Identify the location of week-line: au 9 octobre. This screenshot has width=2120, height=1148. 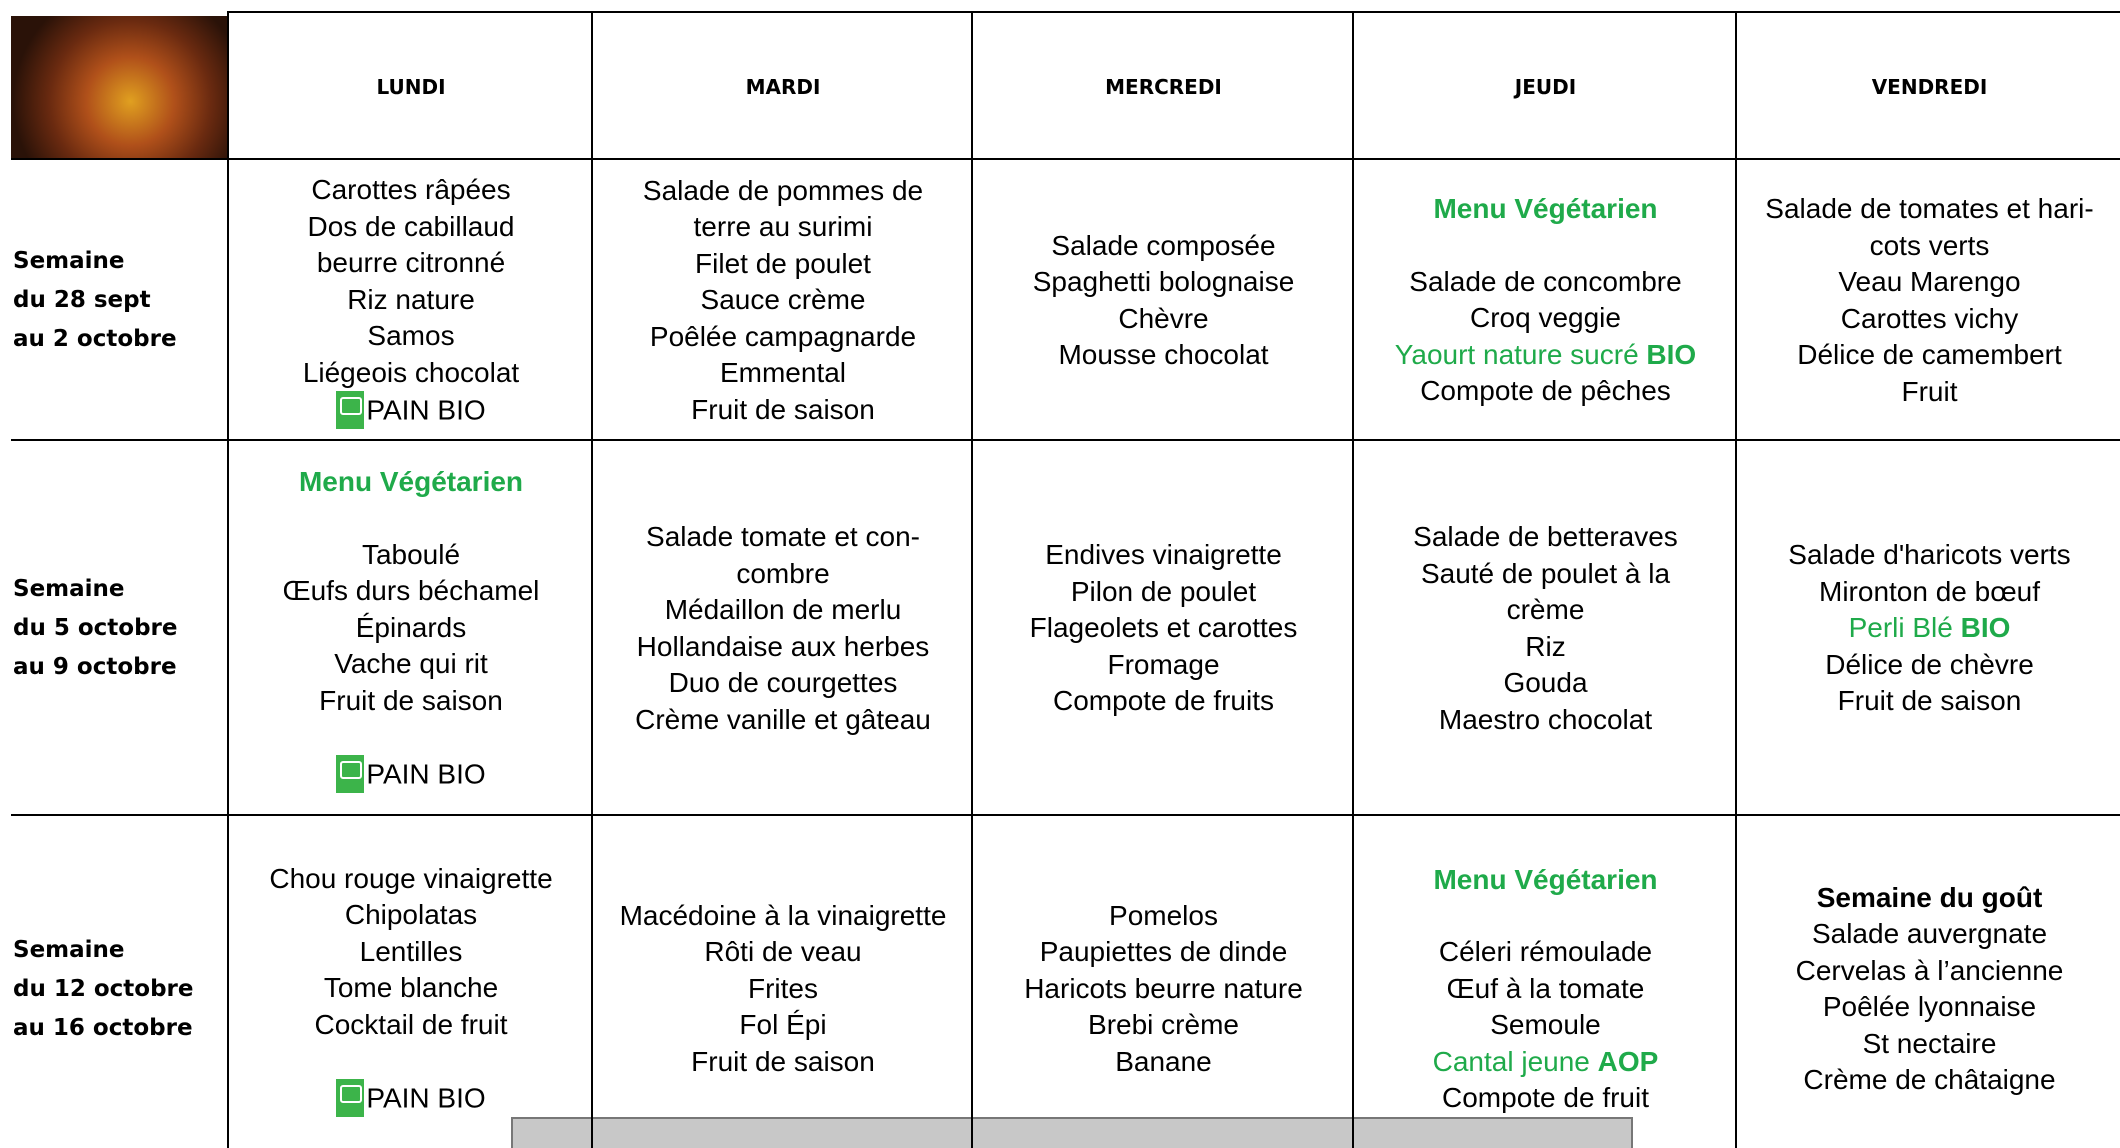
(95, 667).